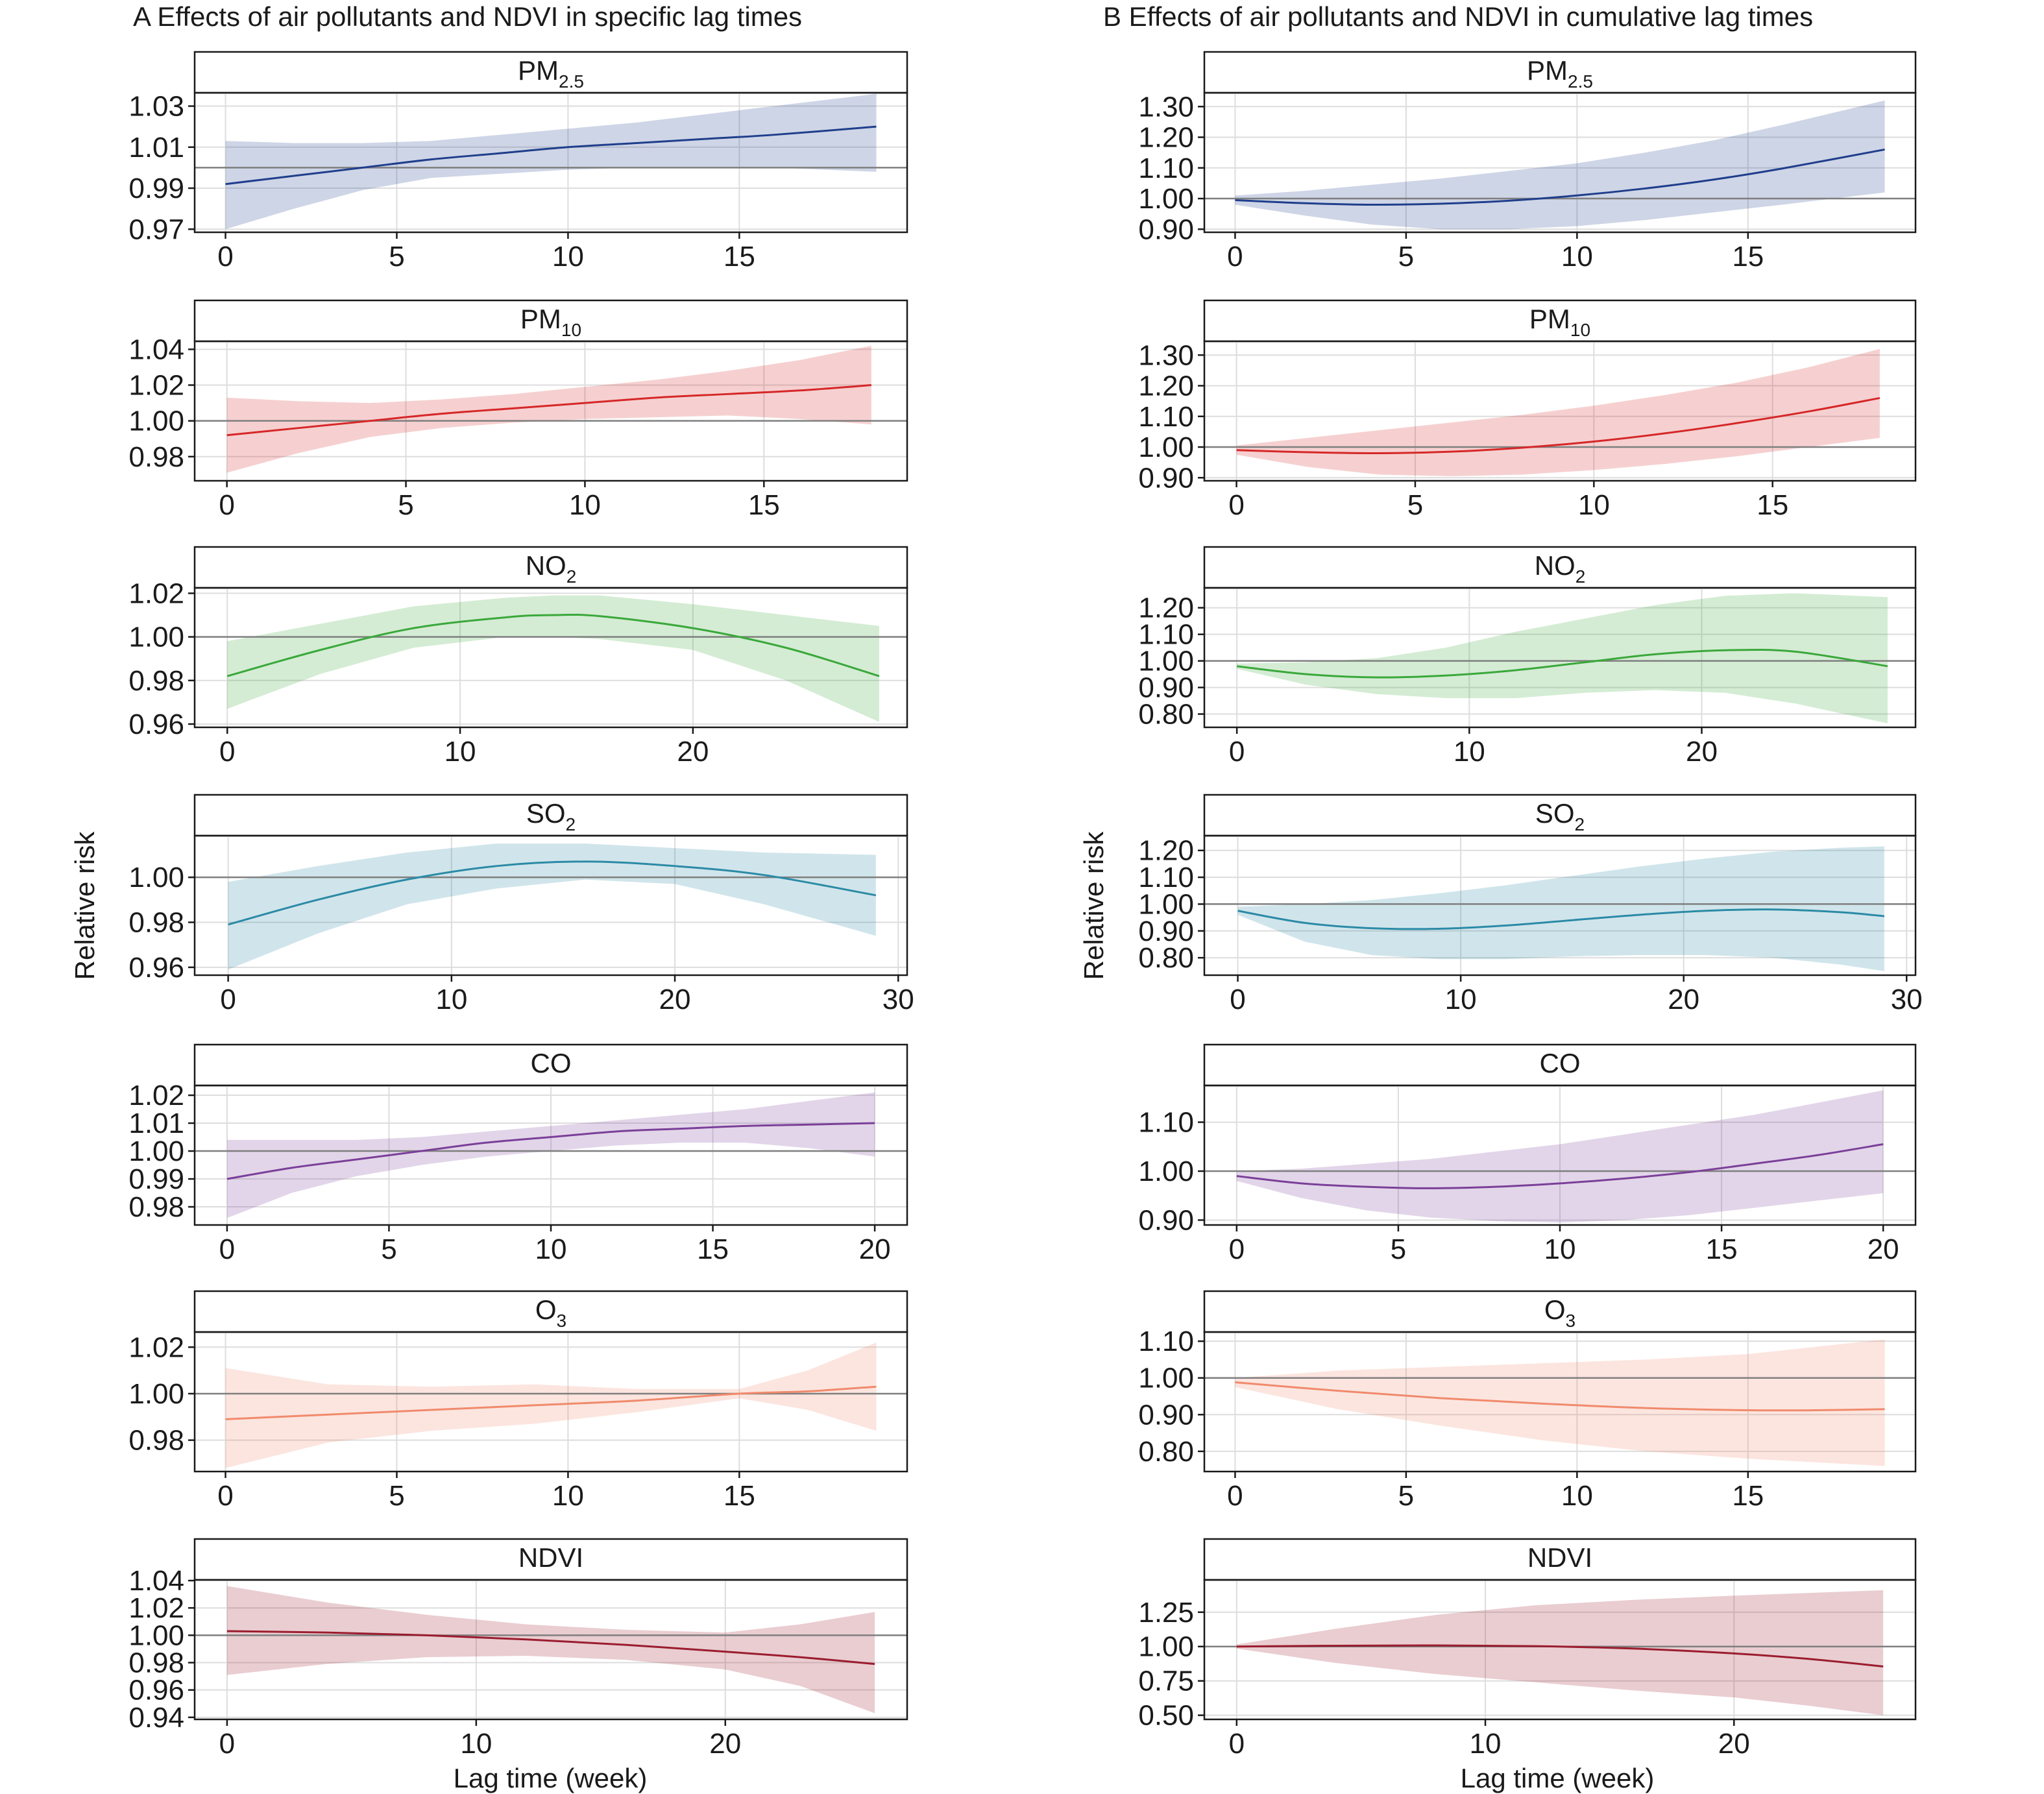  Describe the element at coordinates (156, 1347) in the screenshot. I see `panel-a-o3-ytick-label-2: 1.02` at that location.